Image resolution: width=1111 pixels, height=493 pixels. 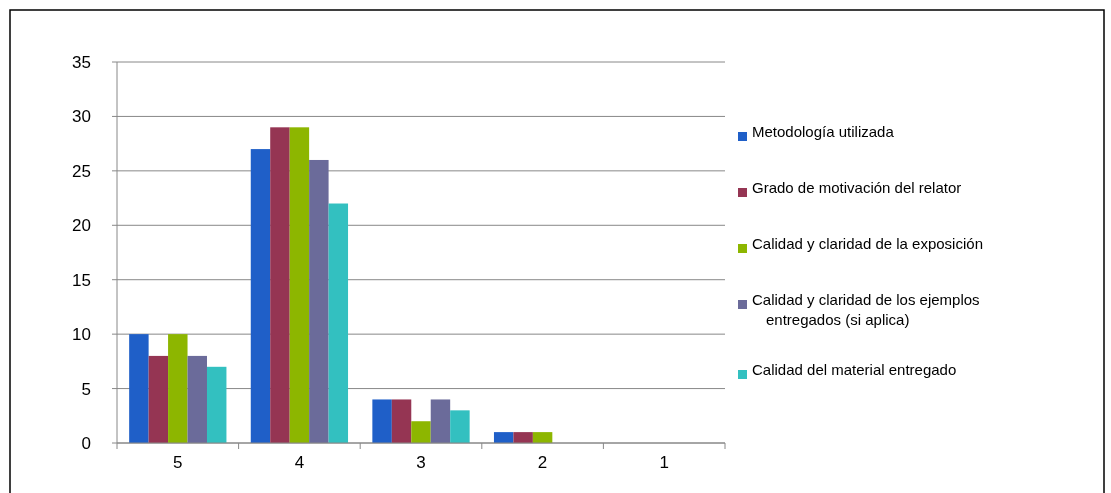 I want to click on legend-label: Grado de motivación del relator, so click(x=857, y=187).